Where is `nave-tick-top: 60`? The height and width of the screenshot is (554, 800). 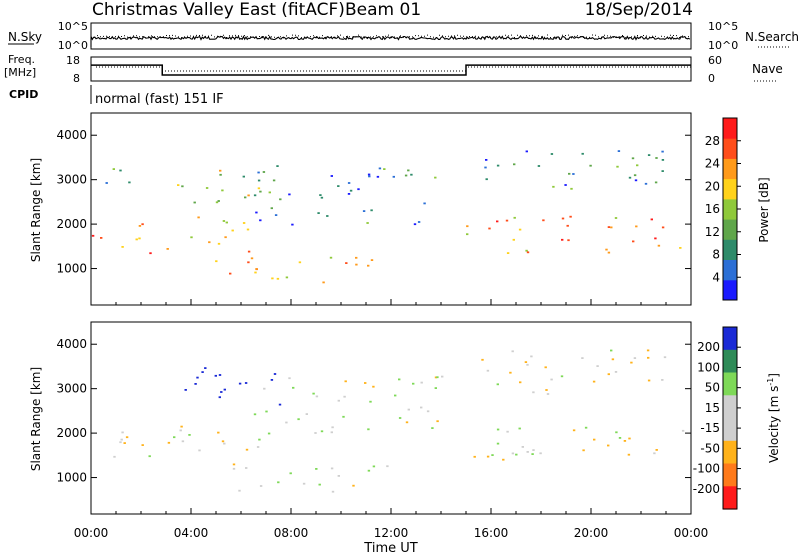 nave-tick-top: 60 is located at coordinates (715, 60).